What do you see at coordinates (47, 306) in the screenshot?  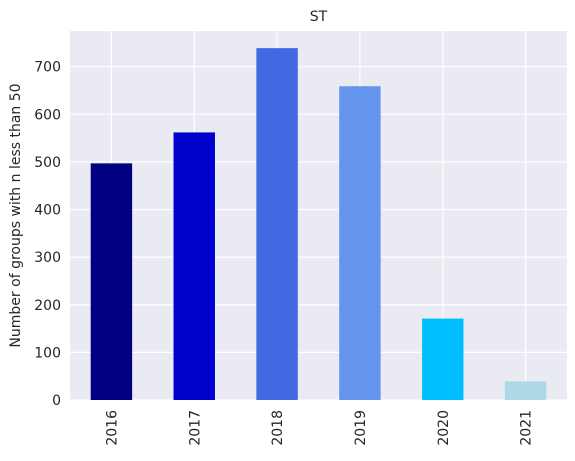 I see `y-tick-label: 200` at bounding box center [47, 306].